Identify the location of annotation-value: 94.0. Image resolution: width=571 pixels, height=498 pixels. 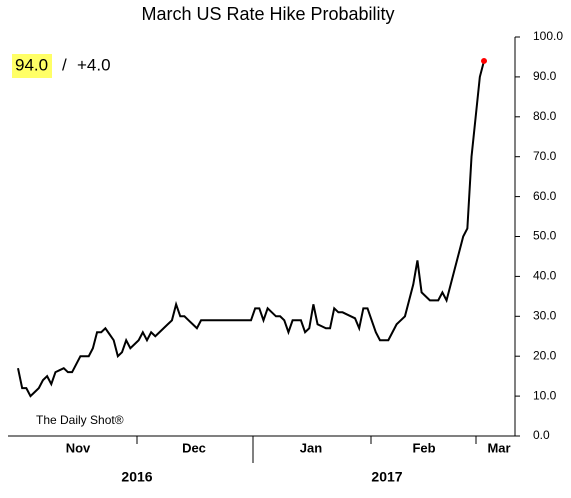
(31, 64).